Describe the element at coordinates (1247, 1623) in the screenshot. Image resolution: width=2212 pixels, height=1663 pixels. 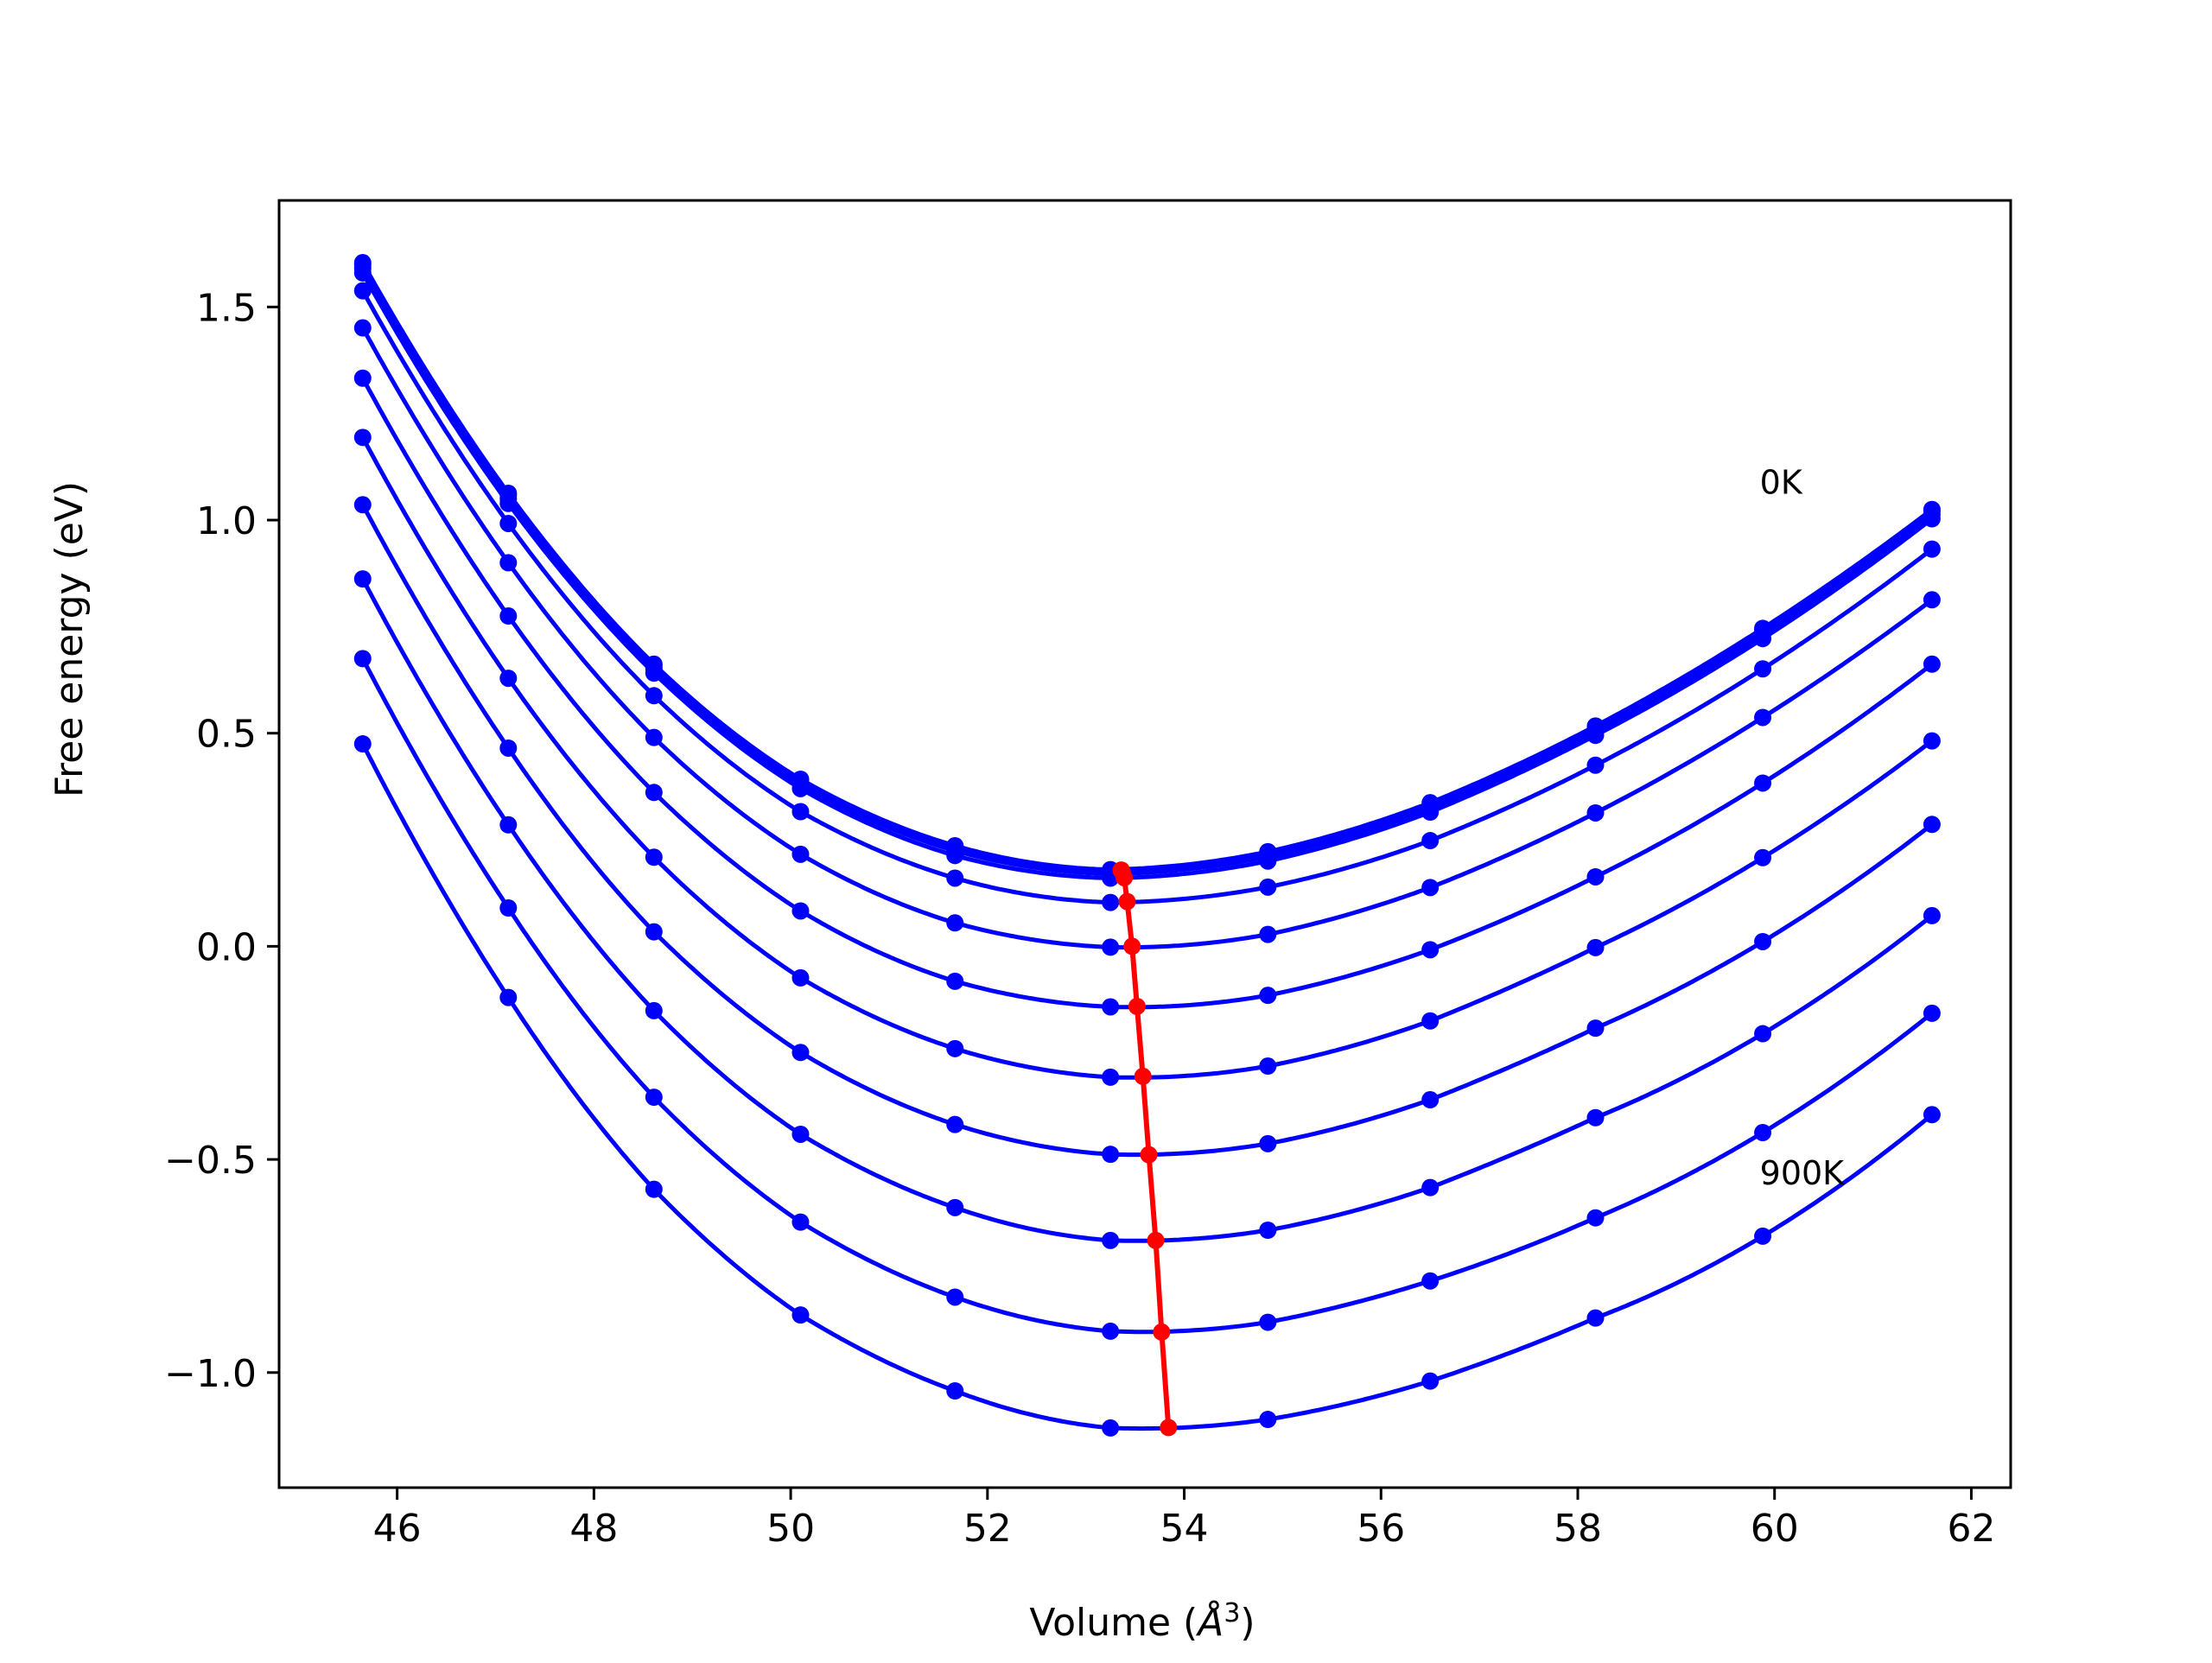
I see `x-axis-label-close: )` at that location.